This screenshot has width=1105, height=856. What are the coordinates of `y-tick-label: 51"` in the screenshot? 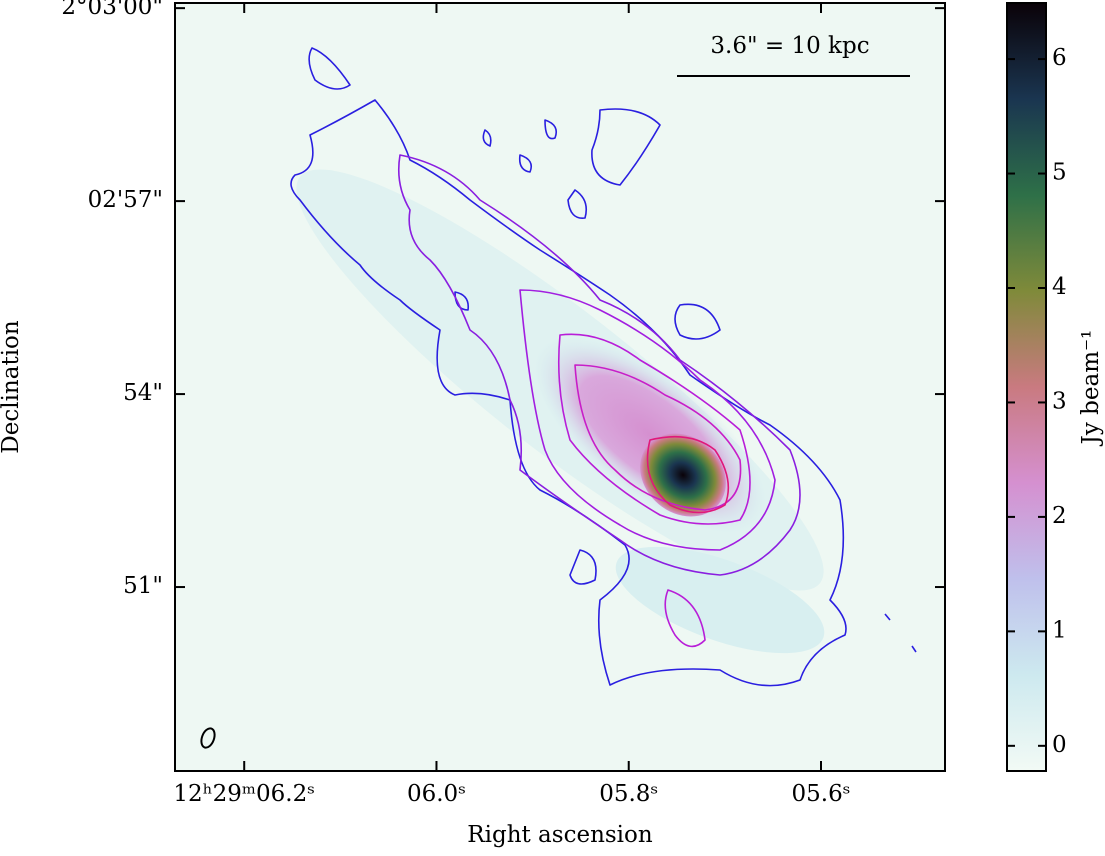 It's located at (143, 586).